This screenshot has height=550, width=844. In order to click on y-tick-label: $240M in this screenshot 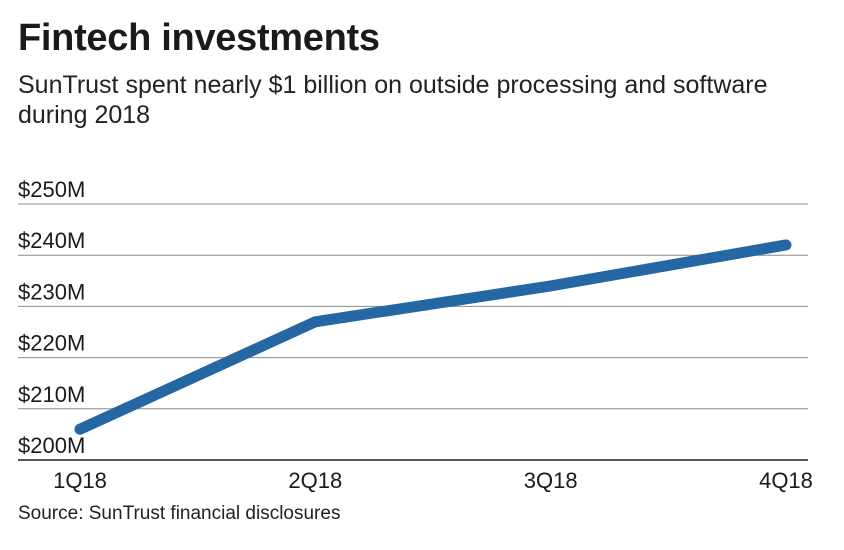, I will do `click(51, 240)`.